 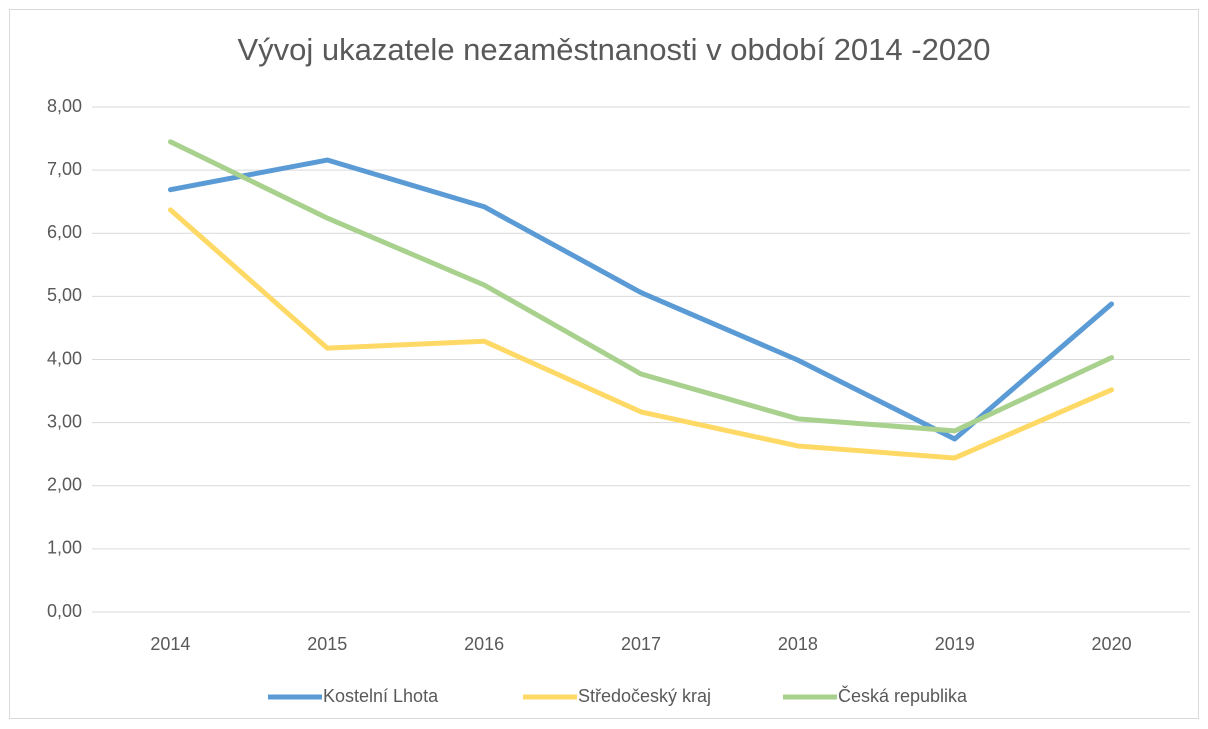 What do you see at coordinates (64, 295) in the screenshot?
I see `y-tick-label: 5,00` at bounding box center [64, 295].